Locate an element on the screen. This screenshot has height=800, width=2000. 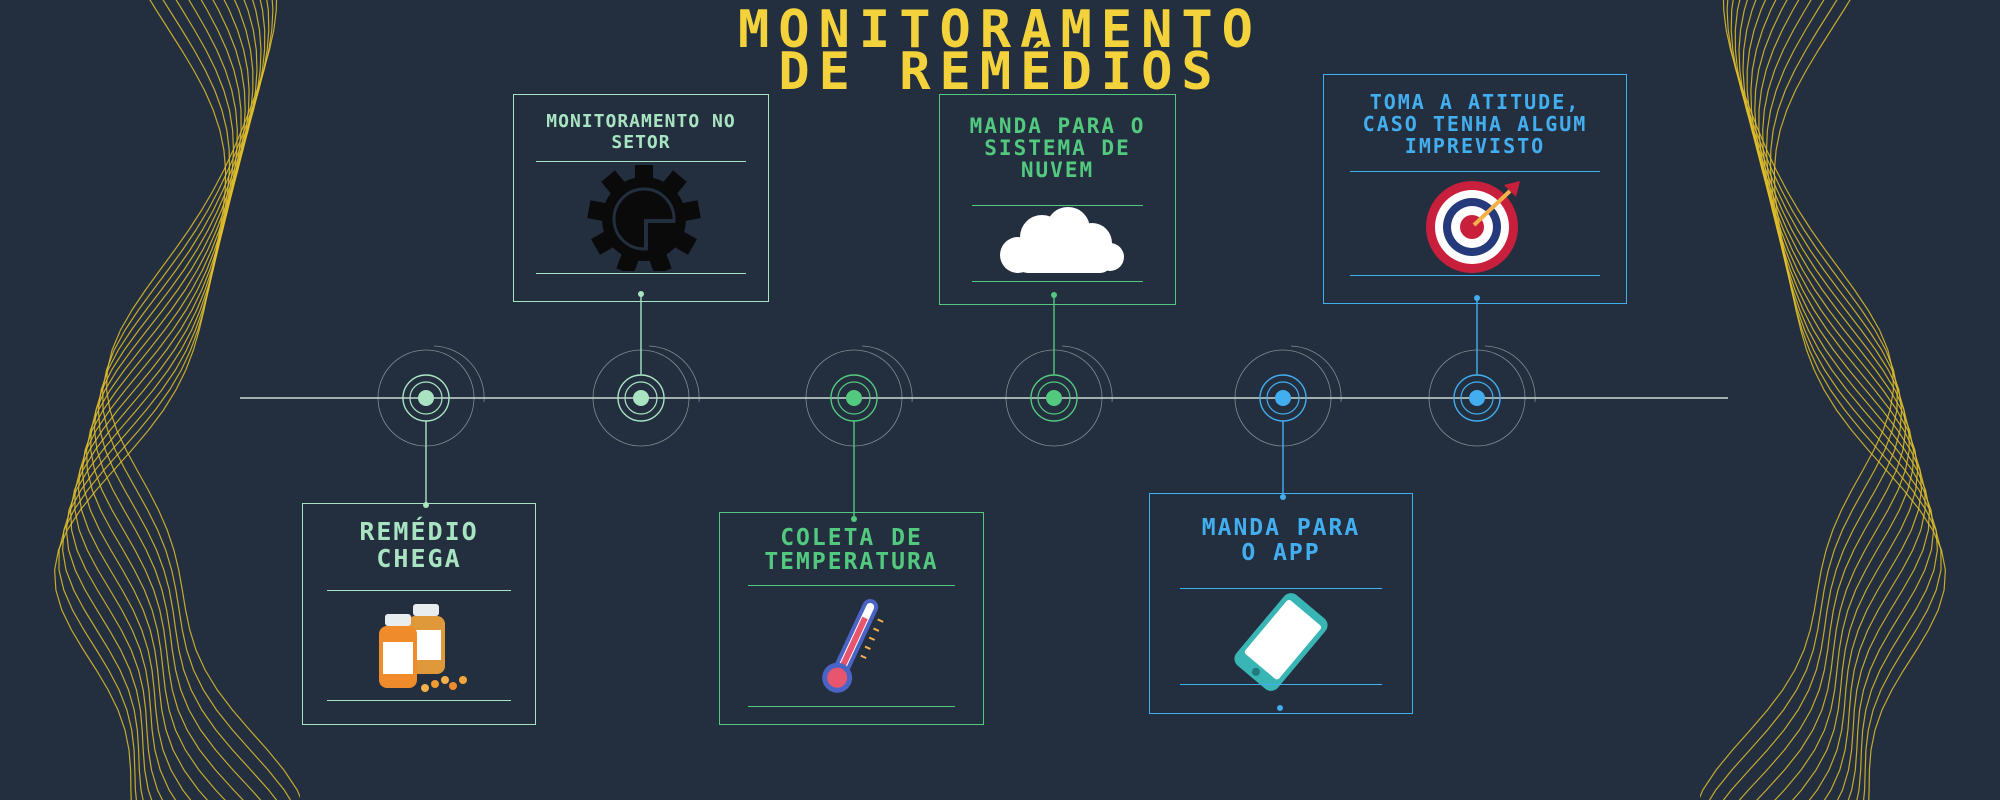
step-label-remedio-chega: REMÉDIO CHEGA is located at coordinates (419, 545).